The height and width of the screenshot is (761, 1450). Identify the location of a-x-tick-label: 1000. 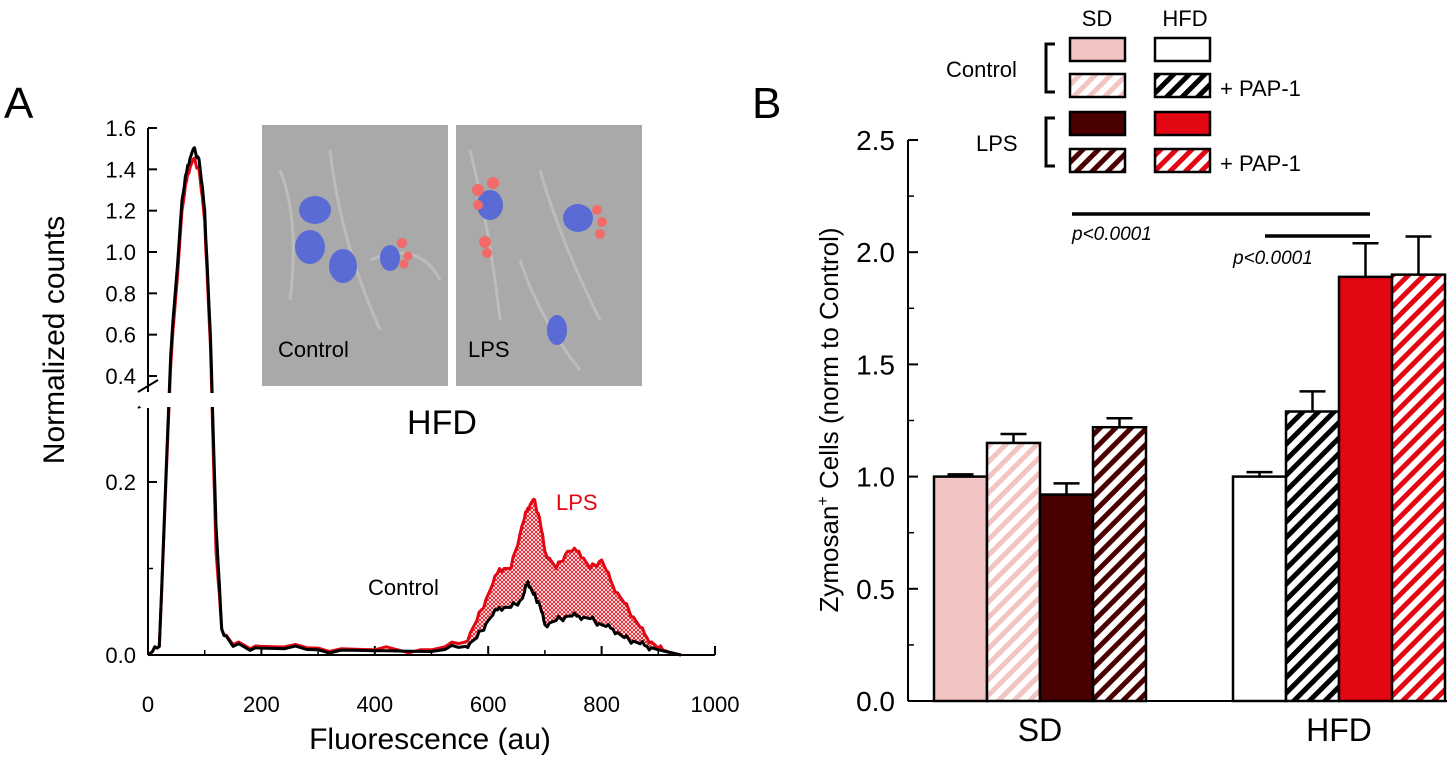
(715, 704).